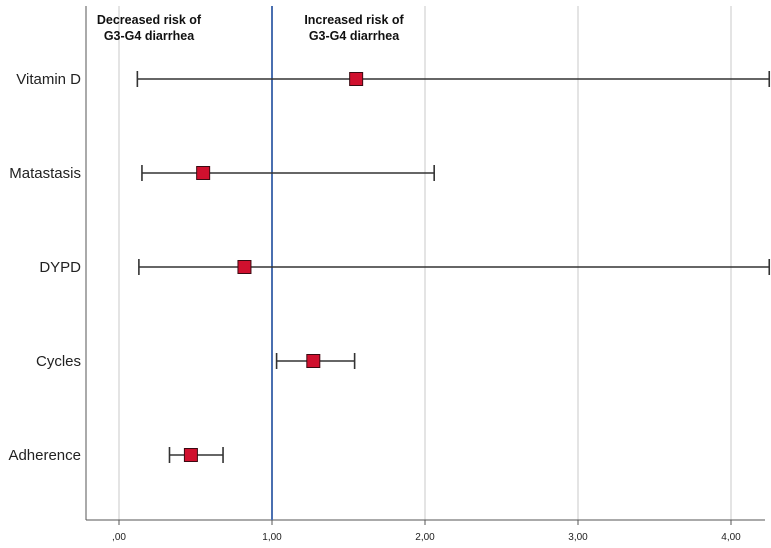 This screenshot has width=771, height=548. Describe the element at coordinates (425, 537) in the screenshot. I see `x-tick-label-2: 2,00` at that location.